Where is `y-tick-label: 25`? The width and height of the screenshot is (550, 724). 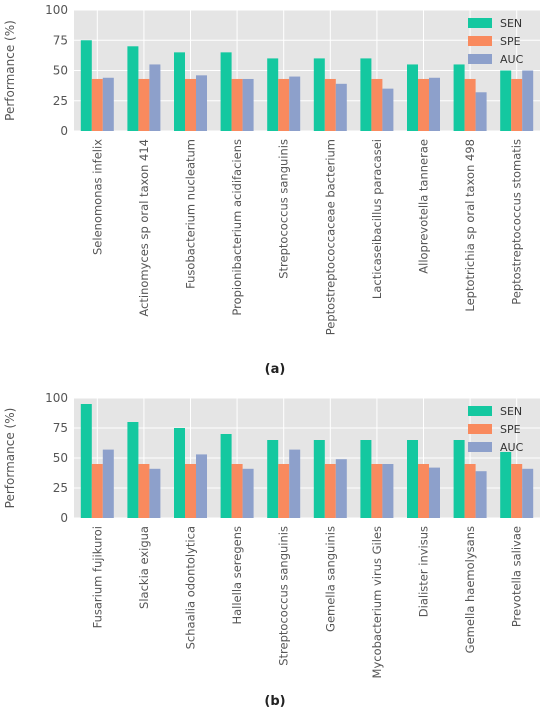 y-tick-label: 25 is located at coordinates (60, 101).